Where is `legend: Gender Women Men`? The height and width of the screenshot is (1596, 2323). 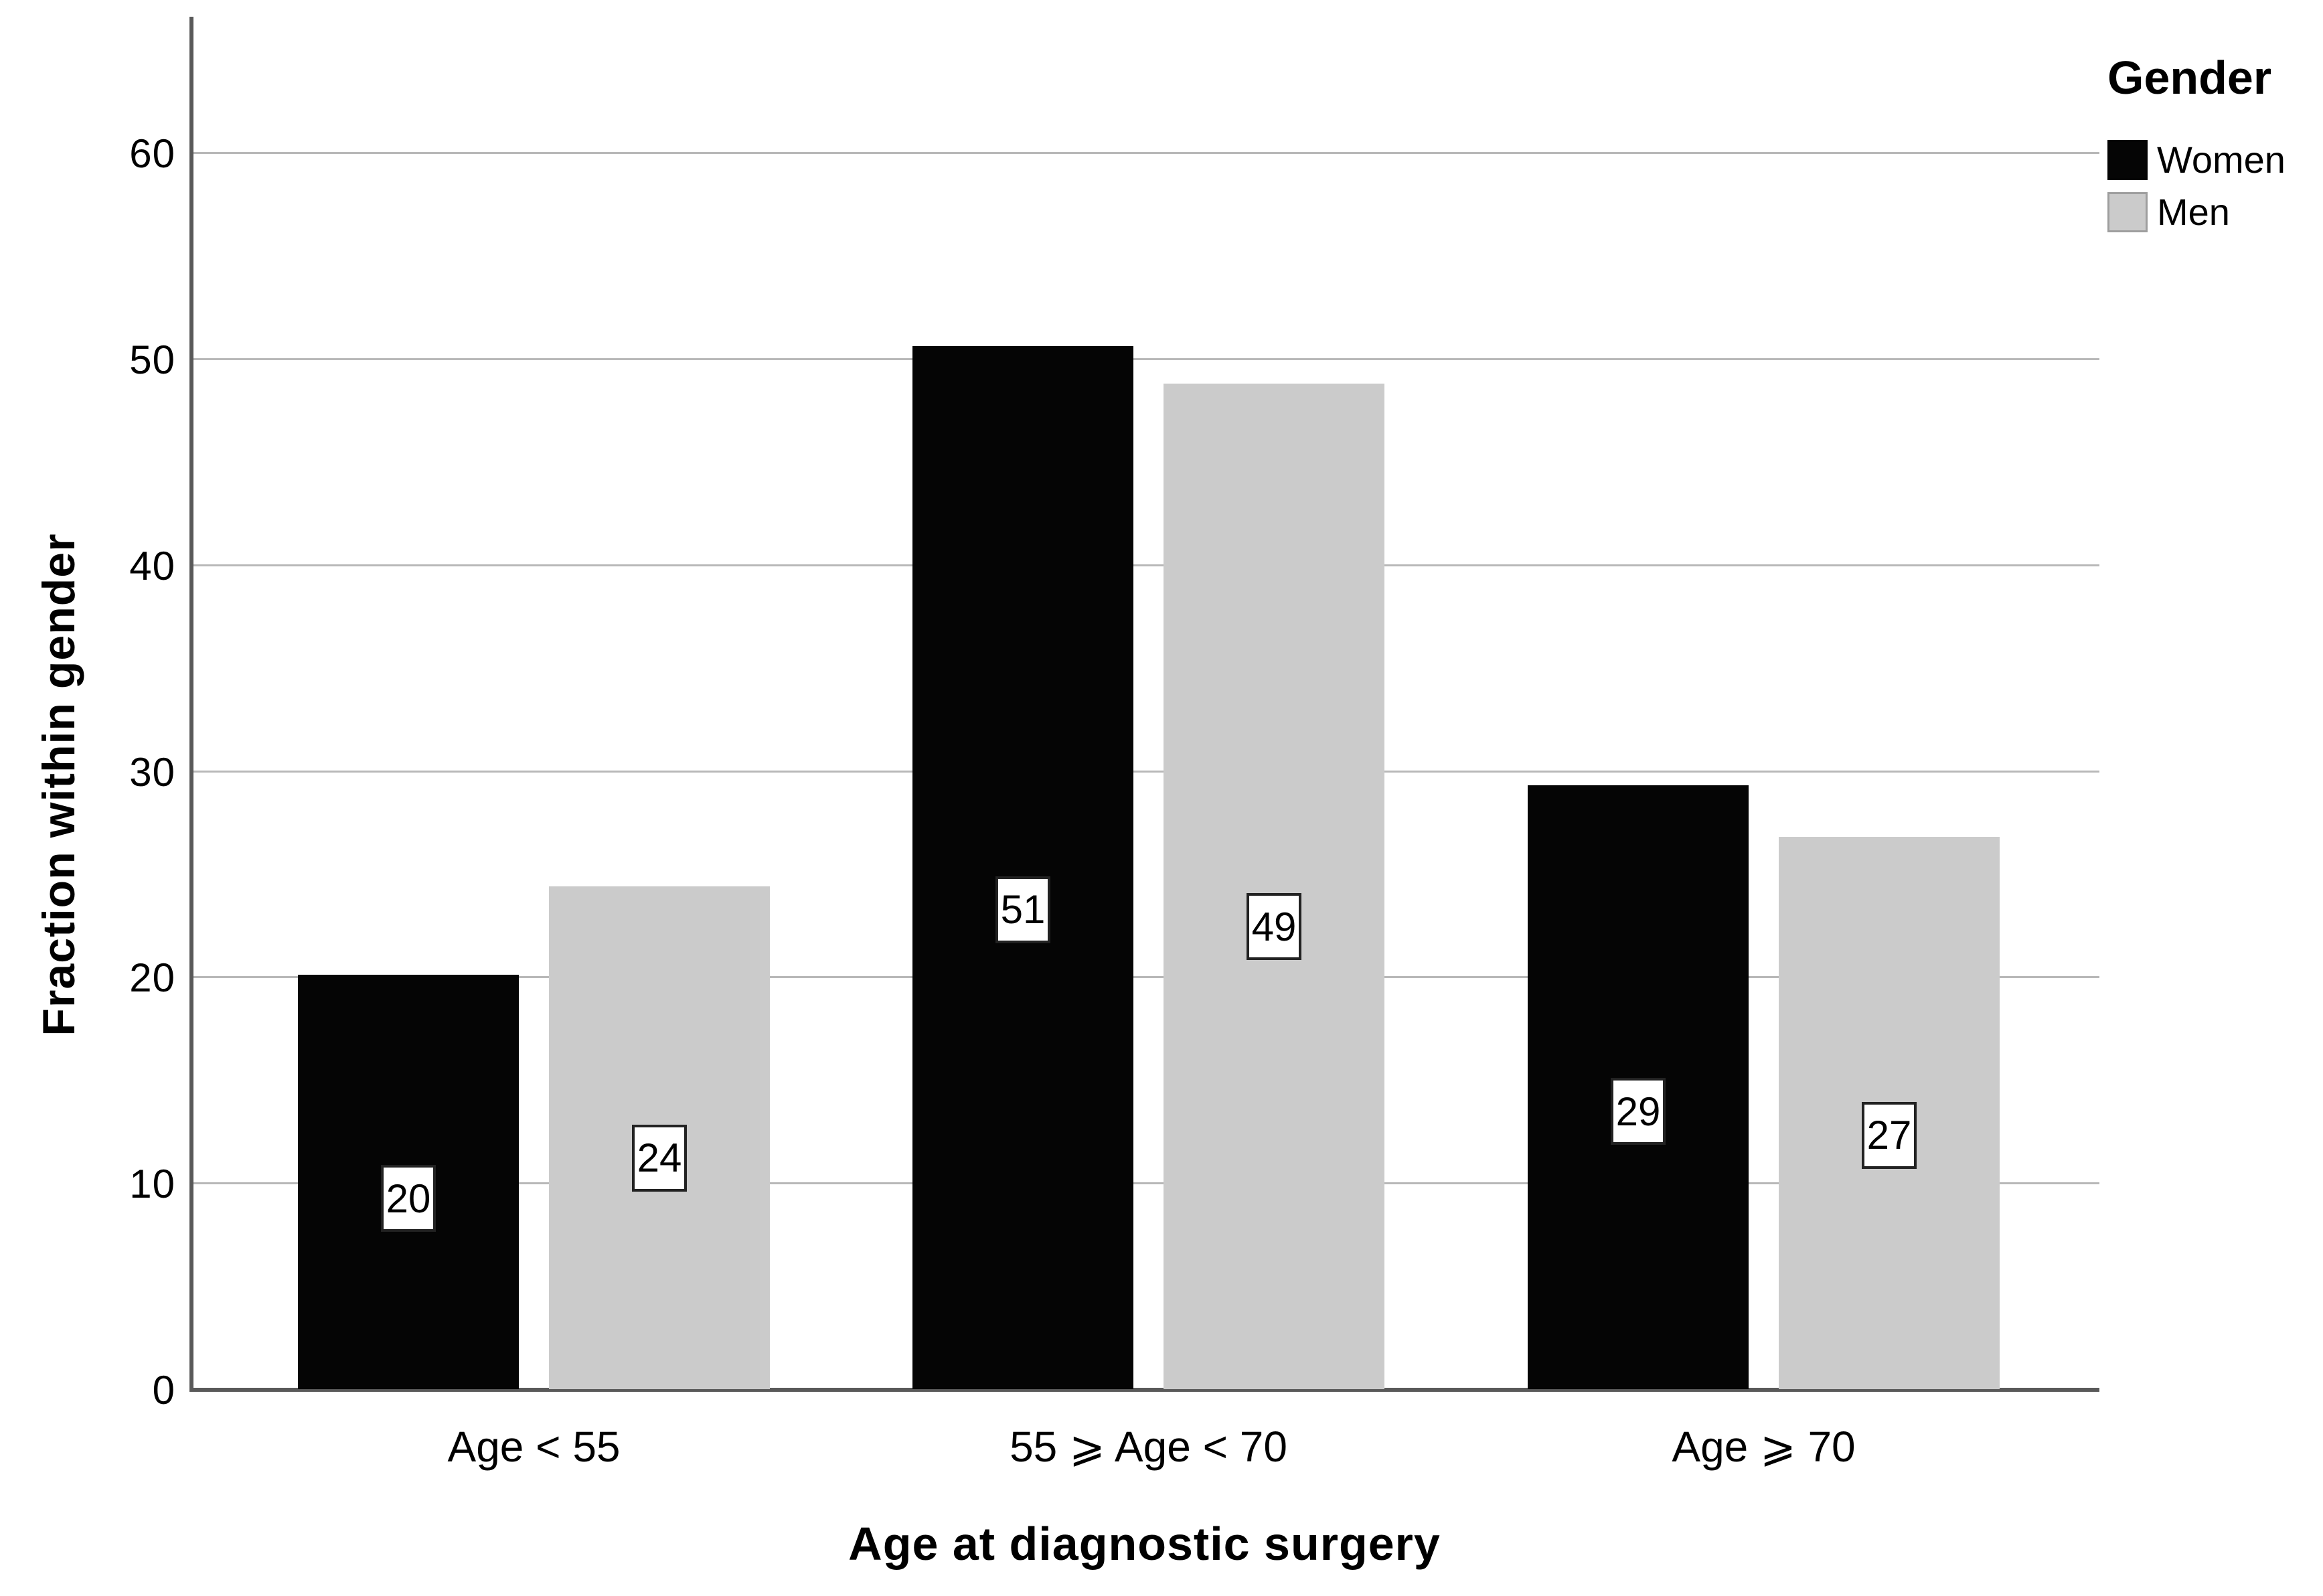
legend: Gender Women Men is located at coordinates (2196, 147).